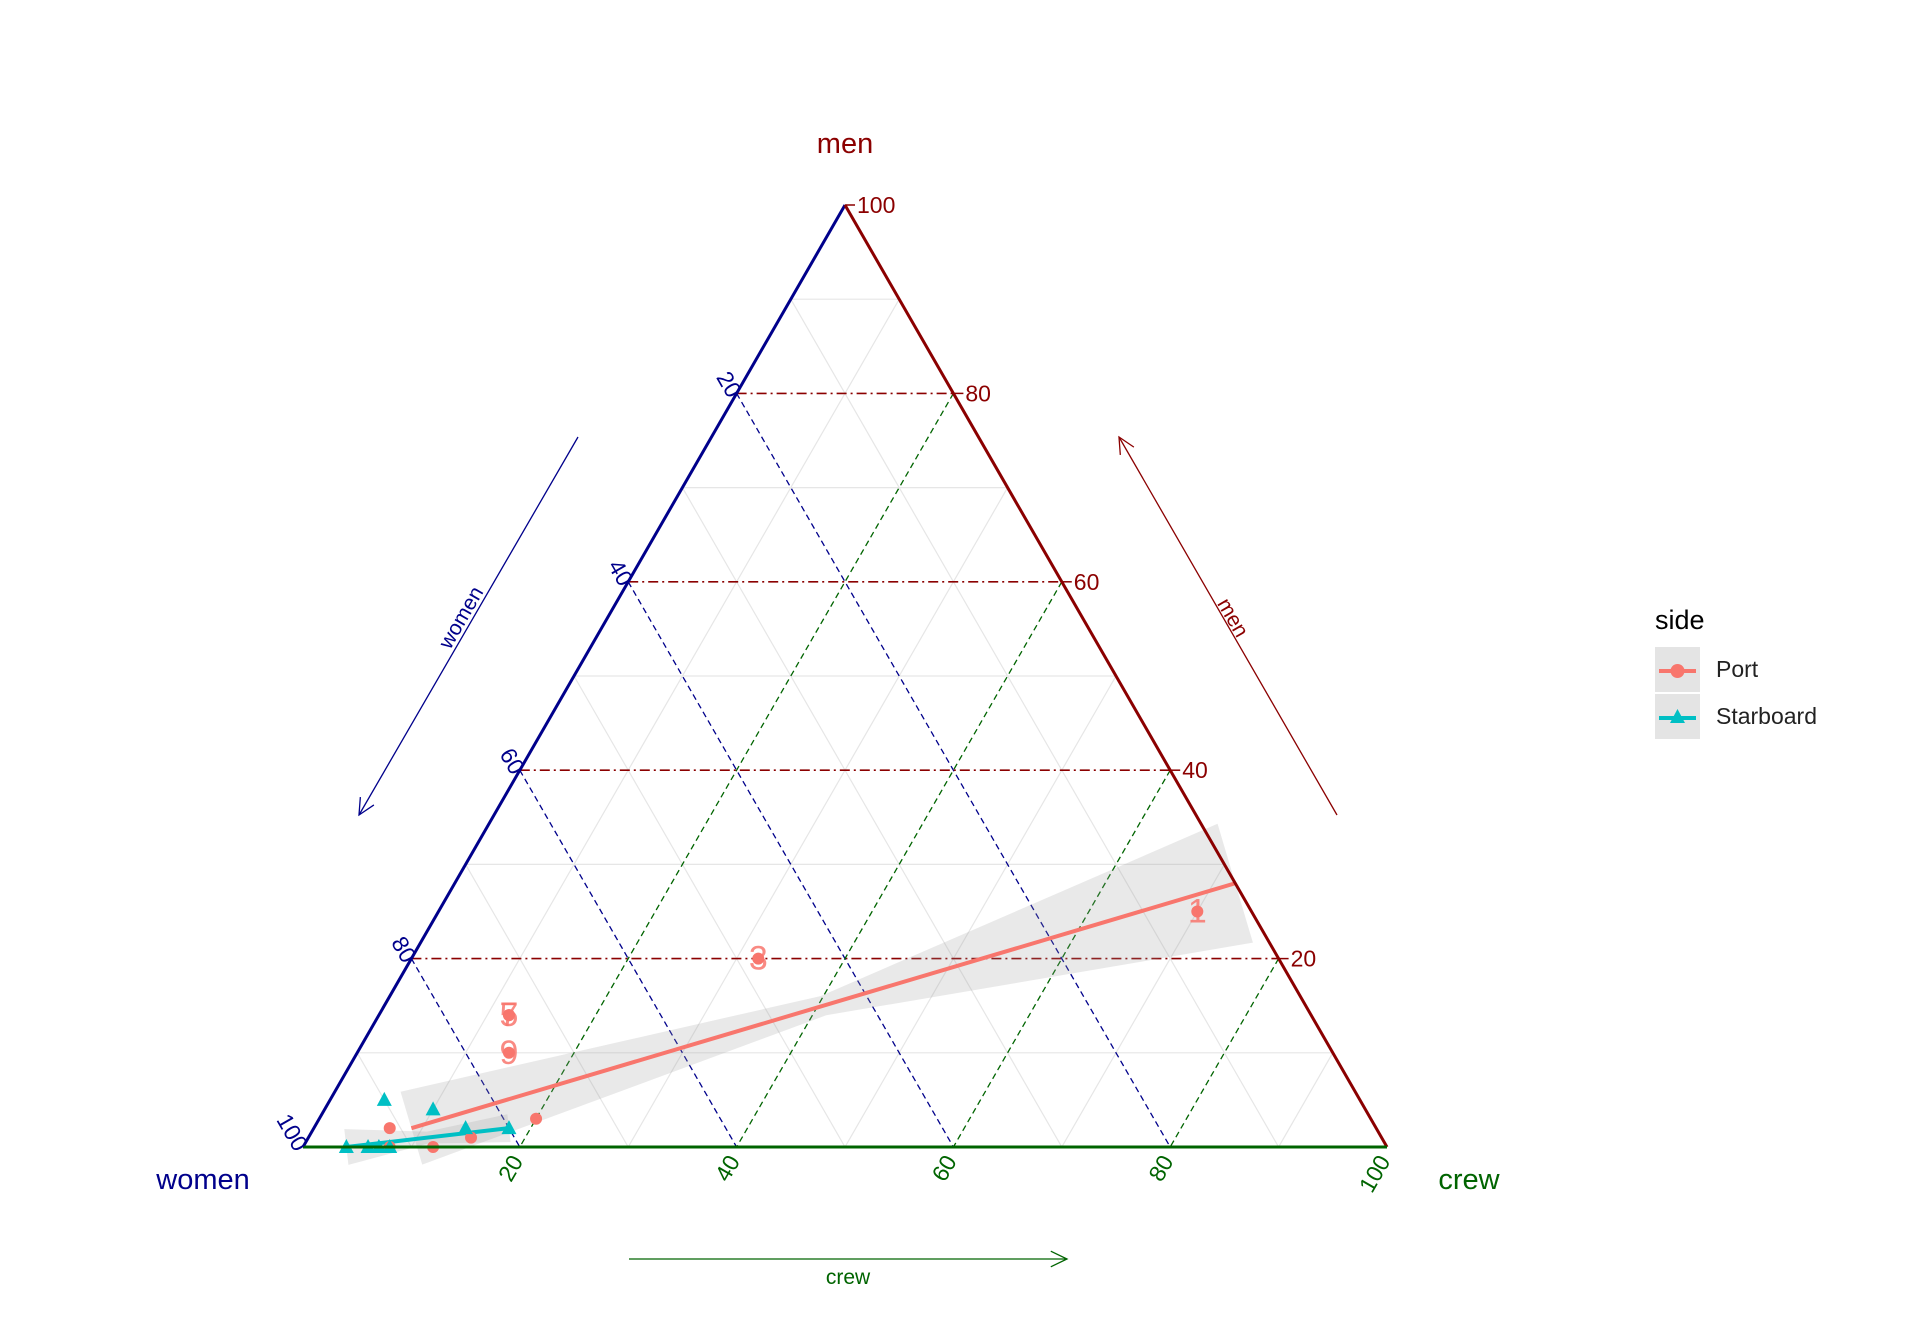  I want to click on legend-point-starboard, so click(1677, 716).